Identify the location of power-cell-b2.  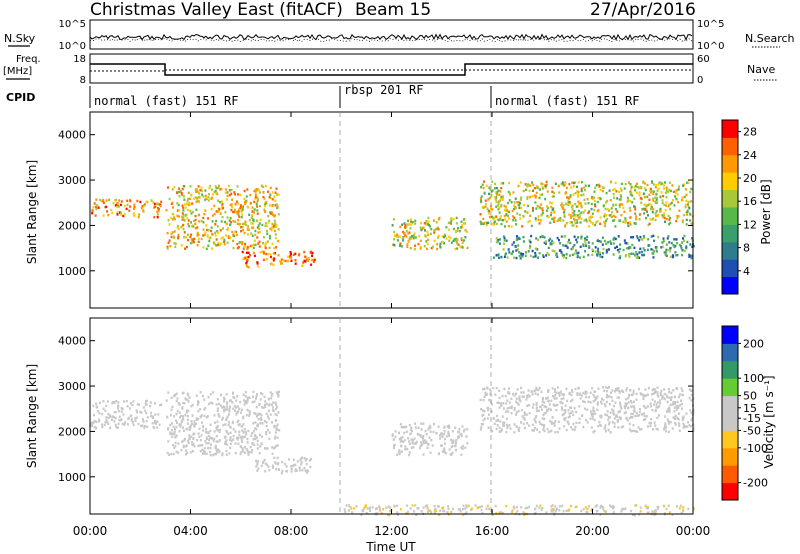
(272, 258).